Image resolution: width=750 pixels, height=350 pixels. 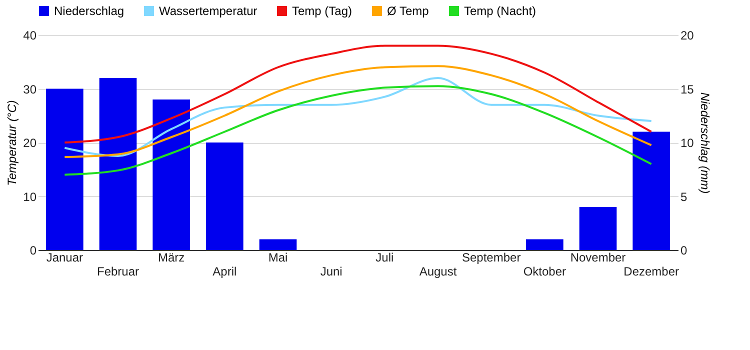 What do you see at coordinates (30, 35) in the screenshot?
I see `y-tick-label: 40` at bounding box center [30, 35].